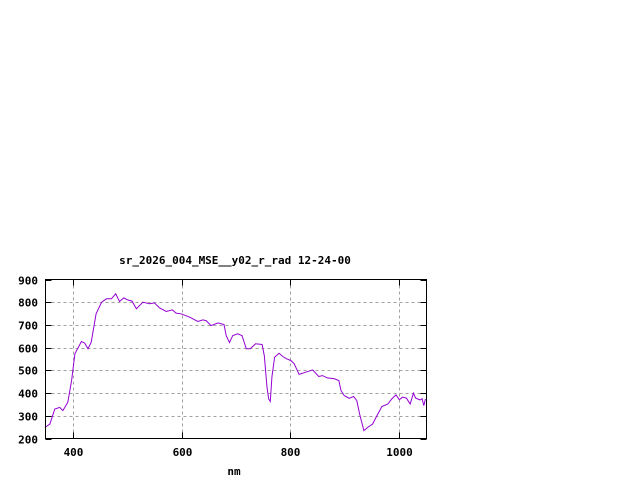 This screenshot has width=640, height=480. What do you see at coordinates (183, 452) in the screenshot?
I see `x-tick-label: 600` at bounding box center [183, 452].